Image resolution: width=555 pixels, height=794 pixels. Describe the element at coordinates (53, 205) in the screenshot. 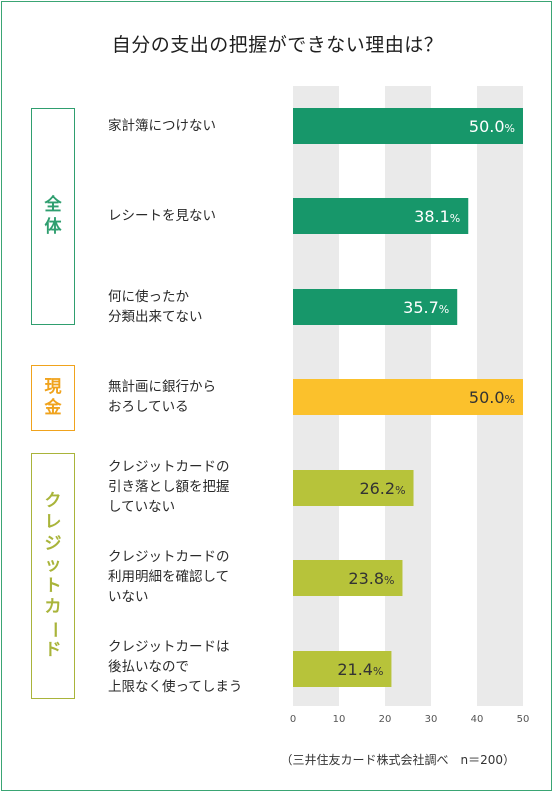

I see `group-label-char: 全` at that location.